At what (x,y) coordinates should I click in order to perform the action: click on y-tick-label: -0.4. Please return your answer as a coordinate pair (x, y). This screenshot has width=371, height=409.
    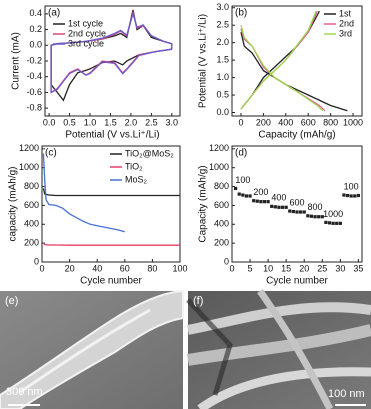
    Looking at the image, I should click on (34, 76).